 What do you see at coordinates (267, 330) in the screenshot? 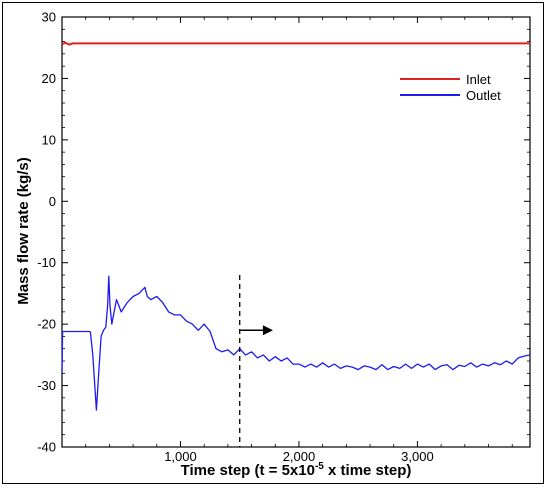
I see `arrow-head` at bounding box center [267, 330].